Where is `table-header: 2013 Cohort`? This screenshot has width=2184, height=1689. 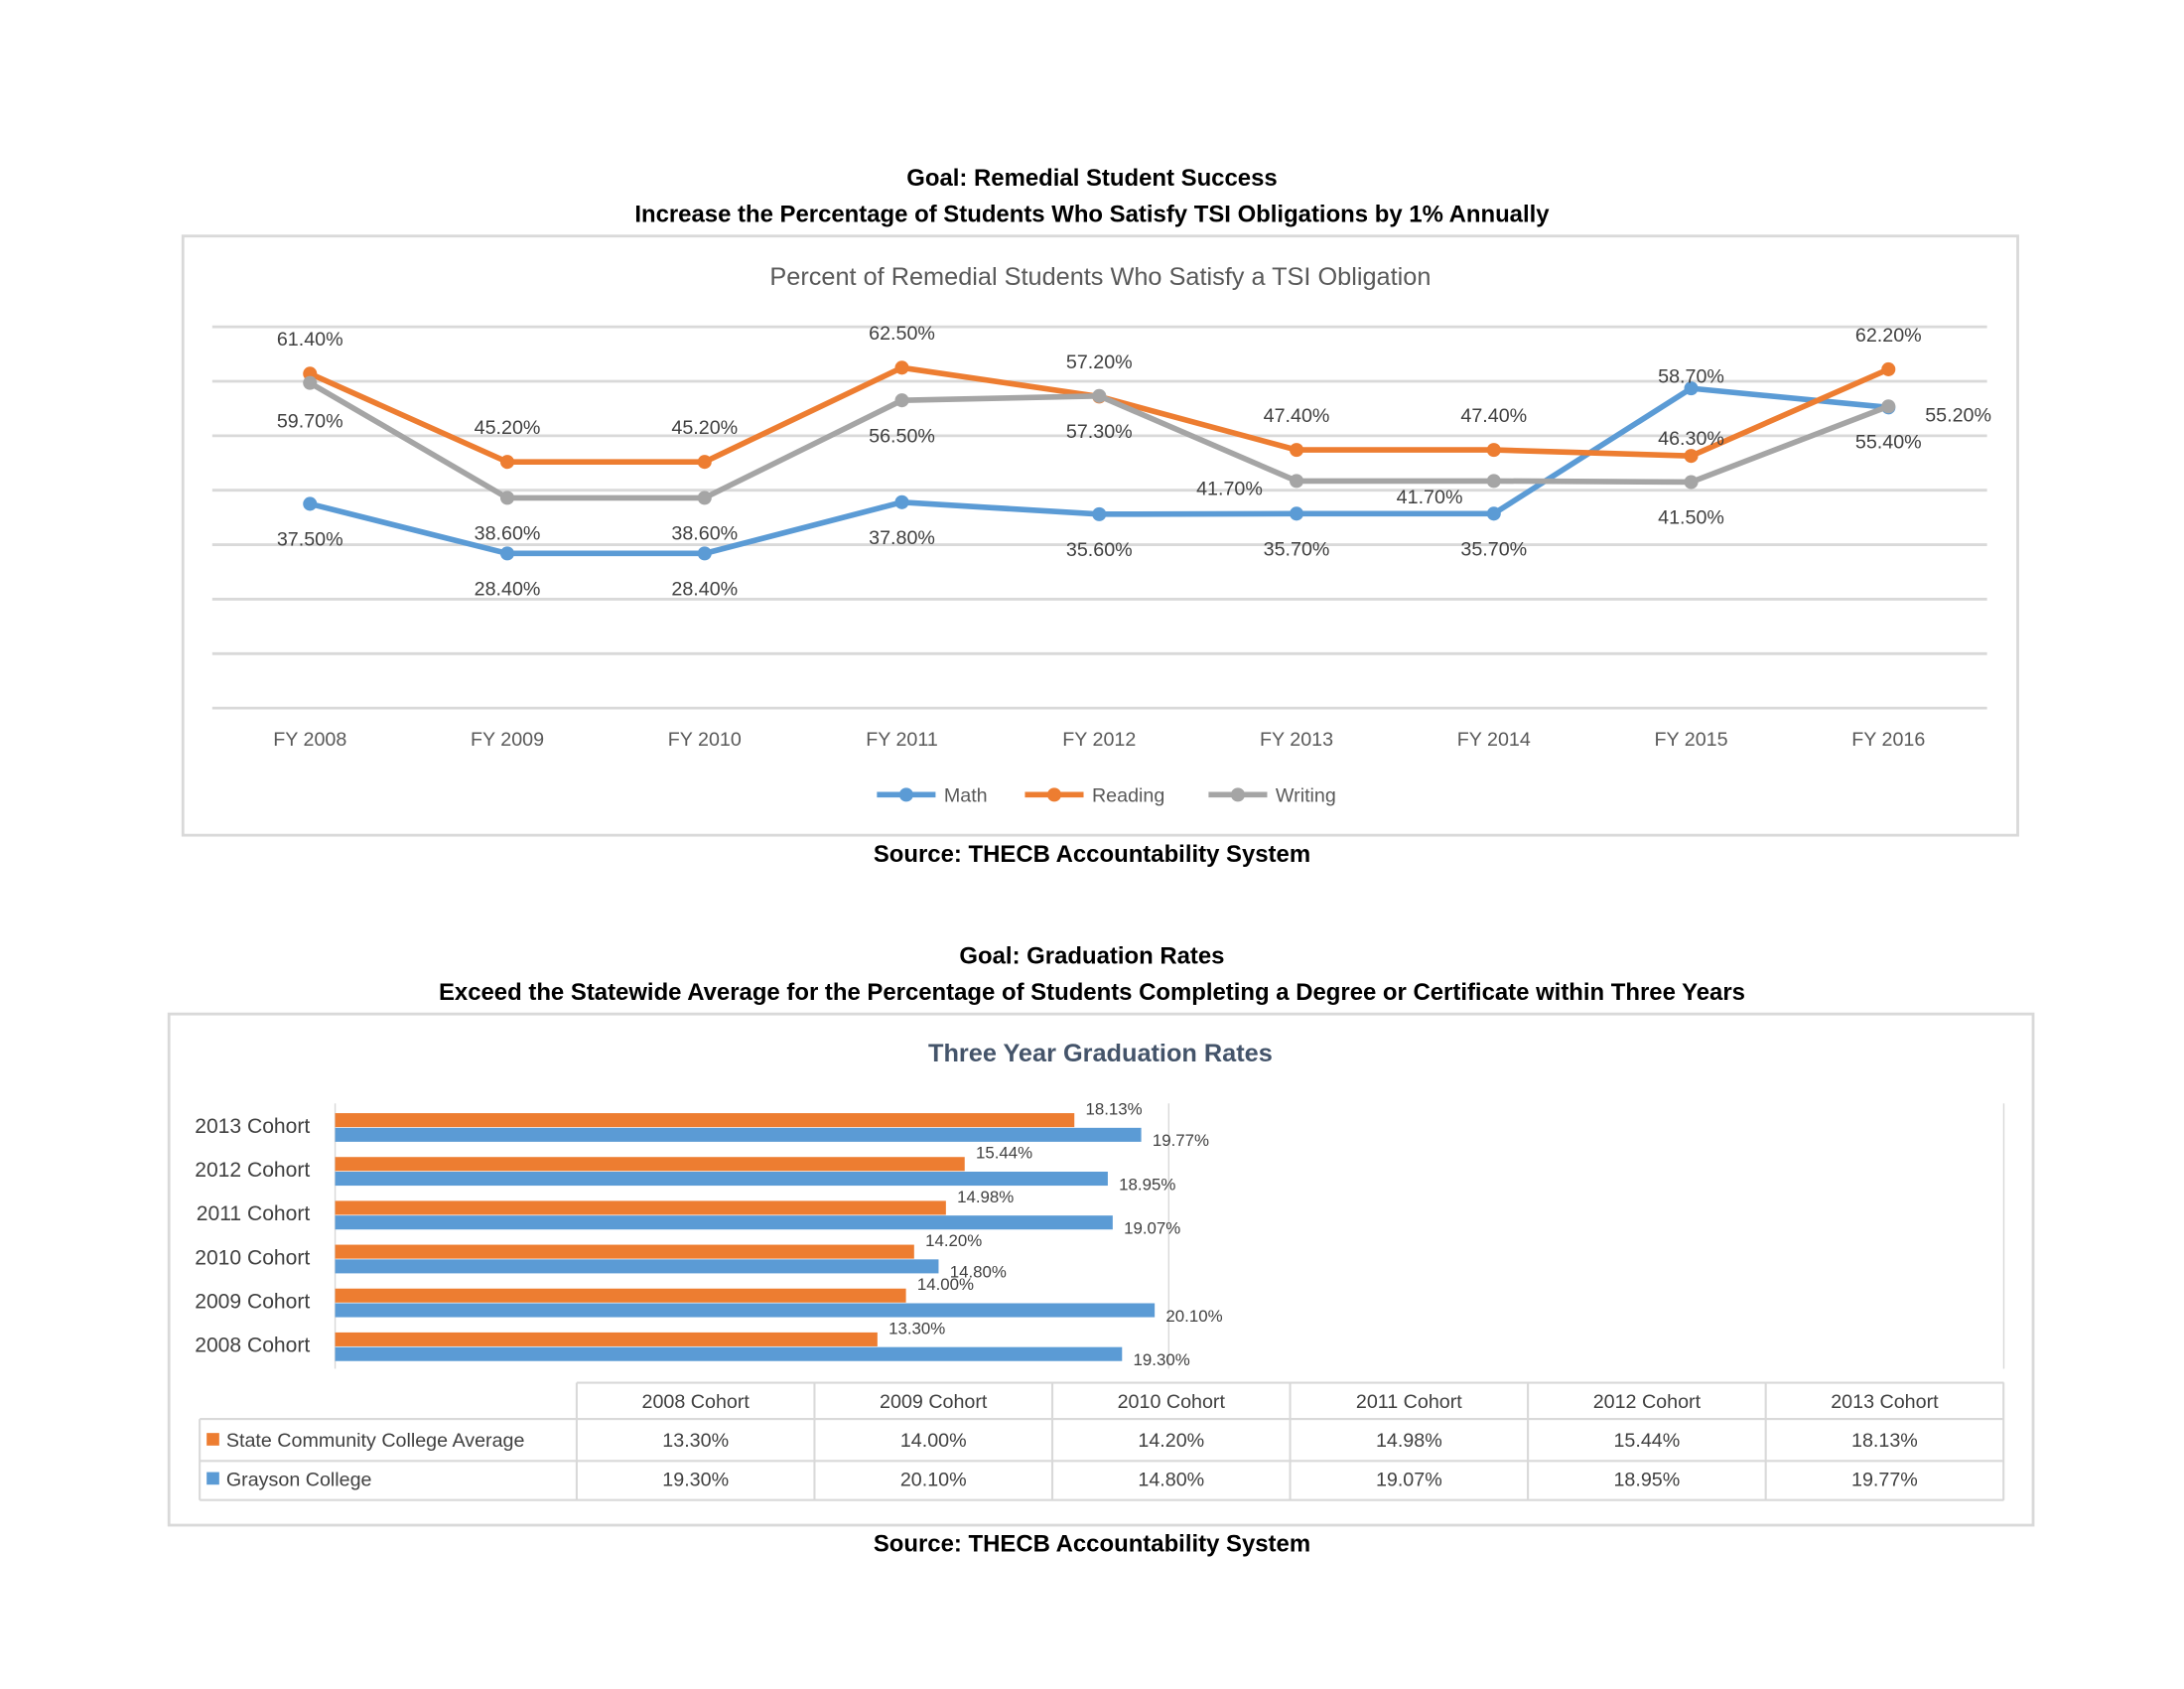
table-header: 2013 Cohort is located at coordinates (1885, 1402).